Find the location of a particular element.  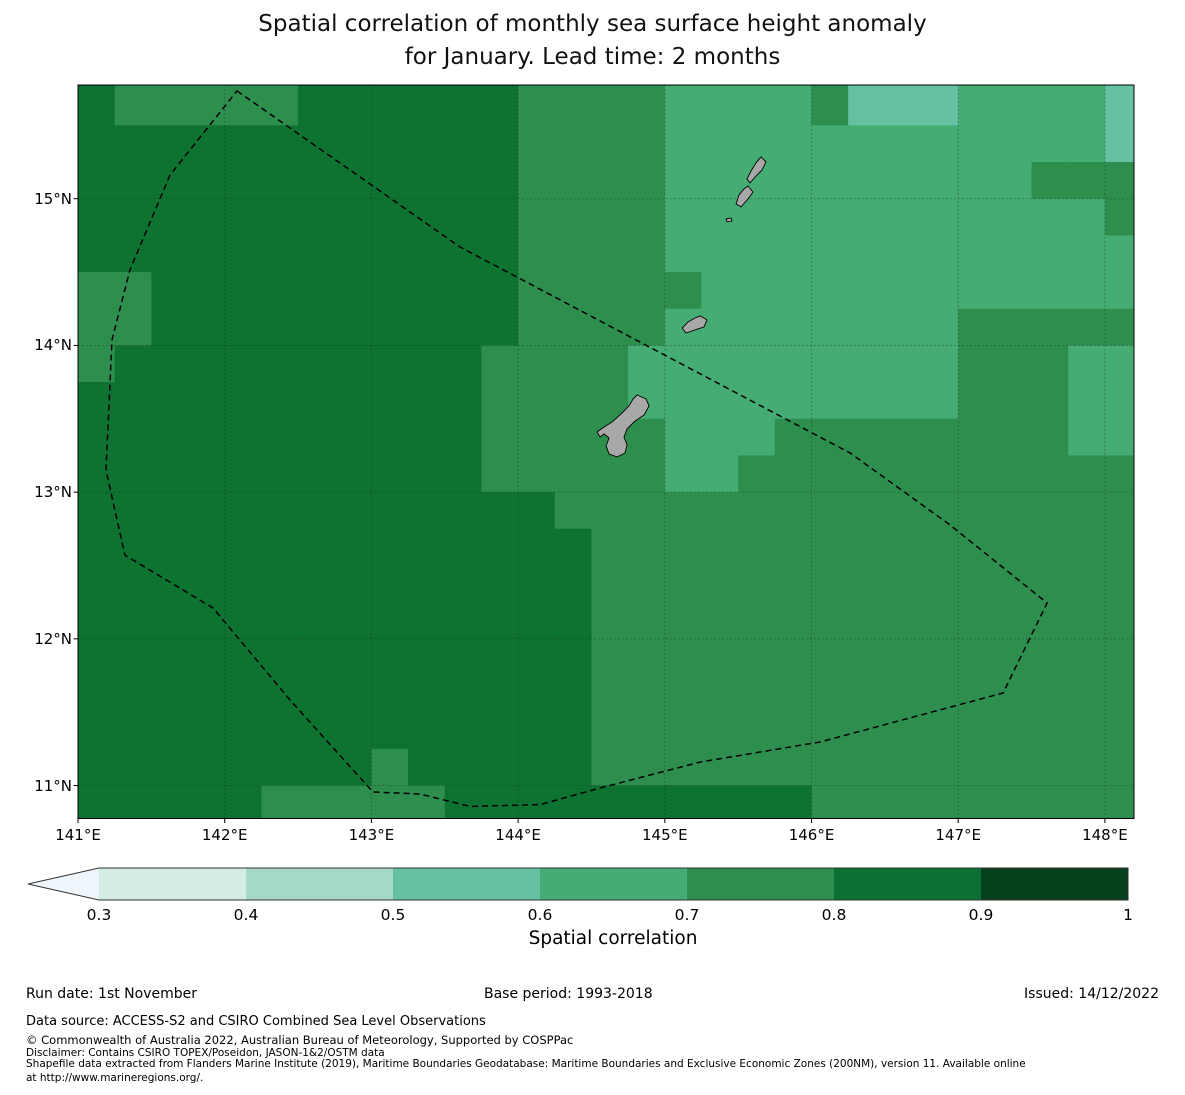

shapefile-attribution-line2: at http://www.marineregions.org/. is located at coordinates (115, 1077).